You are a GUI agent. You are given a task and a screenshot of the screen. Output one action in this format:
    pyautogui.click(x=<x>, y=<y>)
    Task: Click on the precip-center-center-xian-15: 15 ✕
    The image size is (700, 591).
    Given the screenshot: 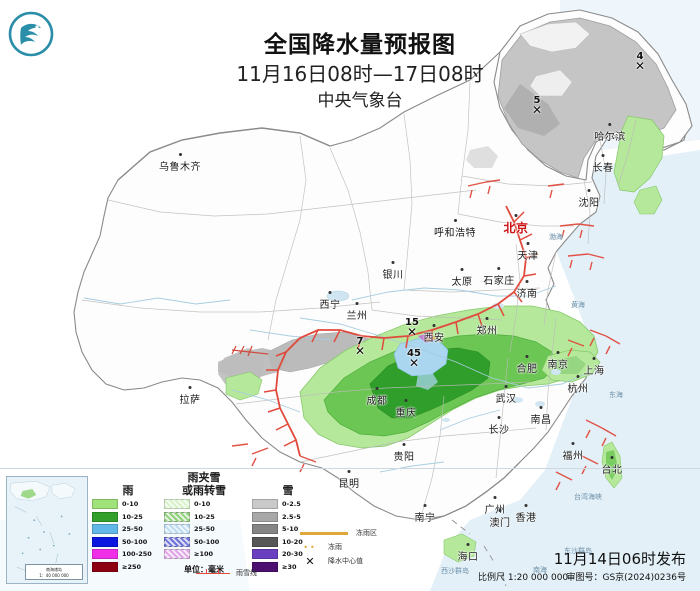 What is the action you would take?
    pyautogui.click(x=412, y=328)
    